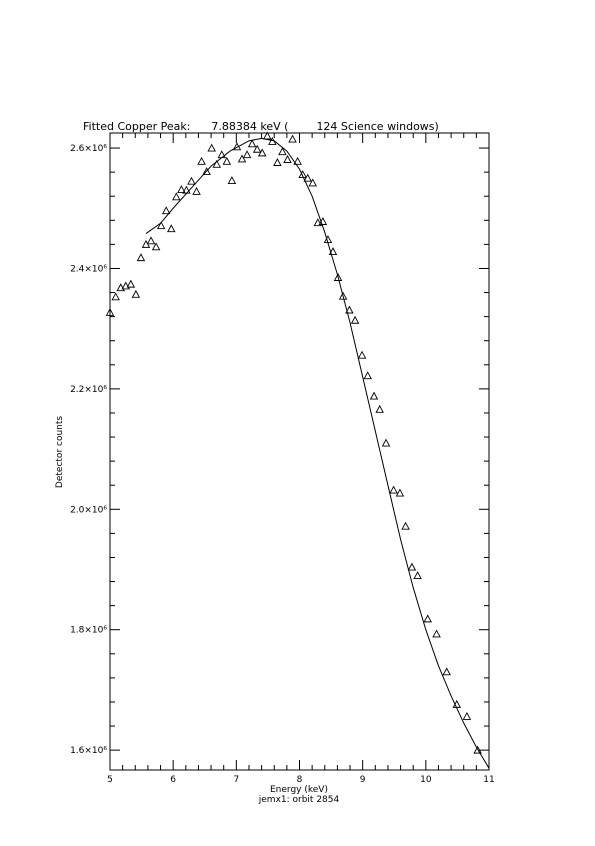 This screenshot has height=846, width=595. Describe the element at coordinates (488, 780) in the screenshot. I see `x-tick-label: 11` at that location.